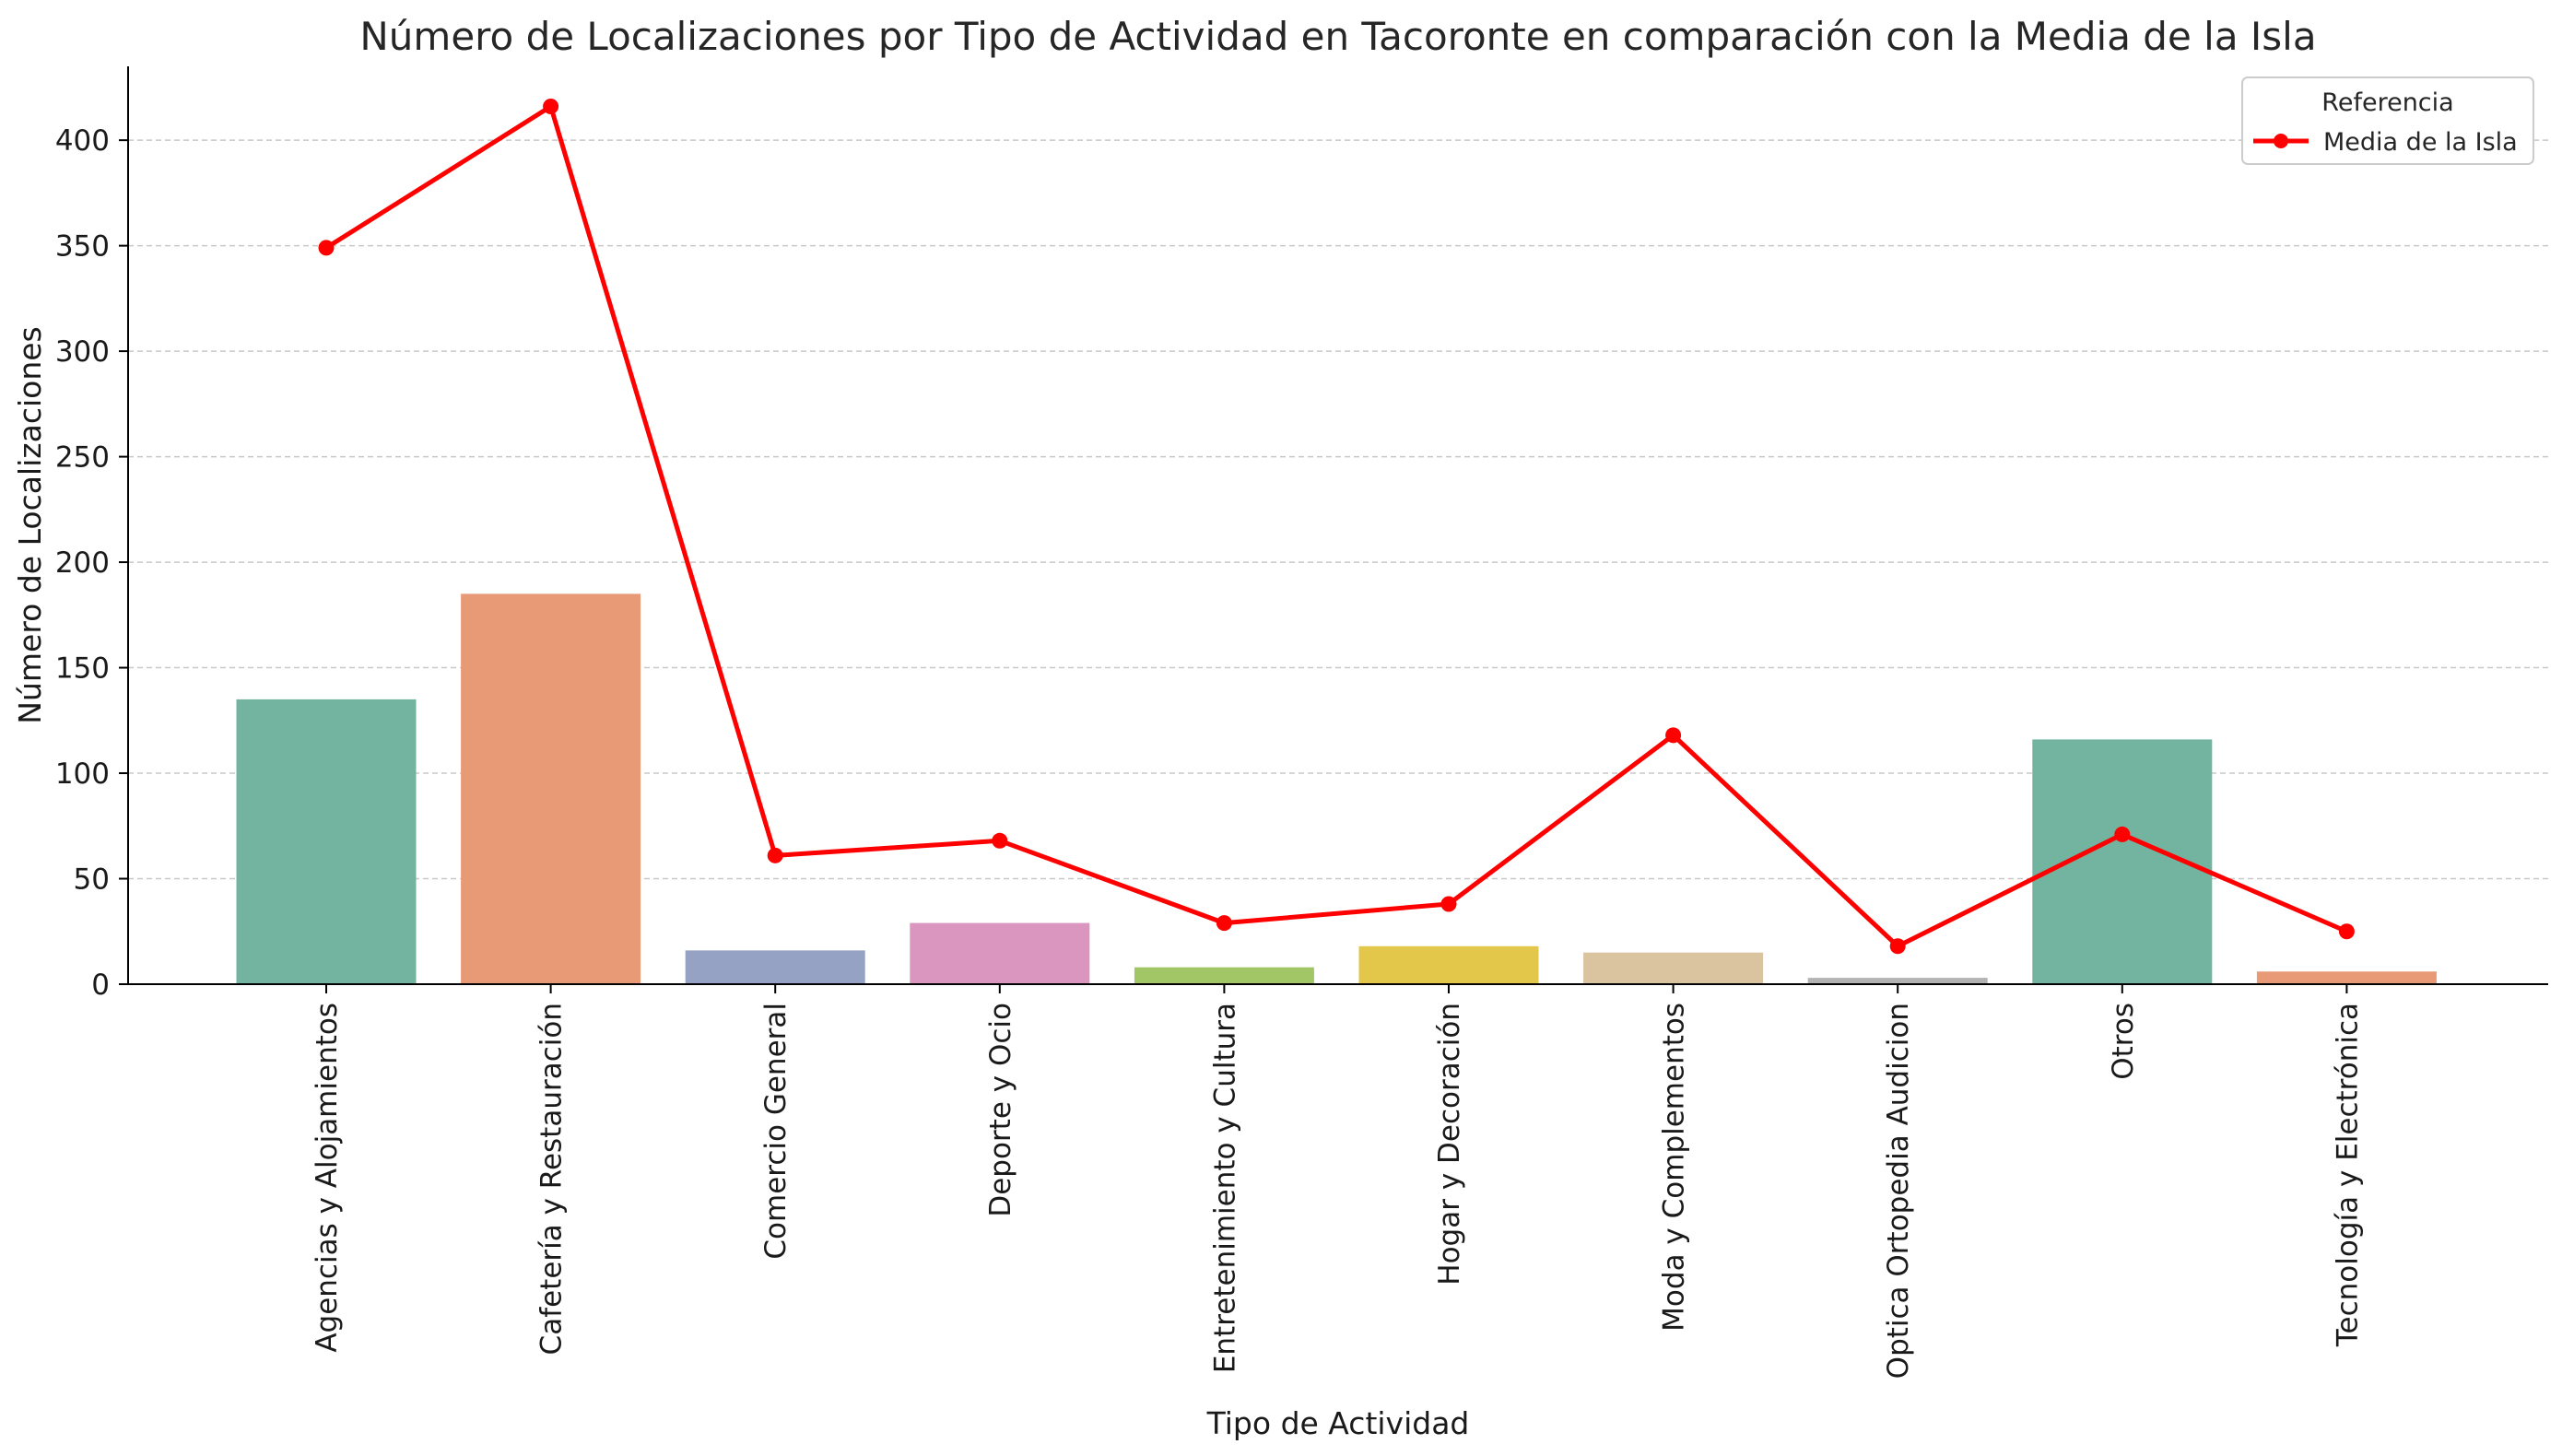 This screenshot has height=1456, width=2562. What do you see at coordinates (92, 880) in the screenshot?
I see `y-tick-label-50: 50` at bounding box center [92, 880].